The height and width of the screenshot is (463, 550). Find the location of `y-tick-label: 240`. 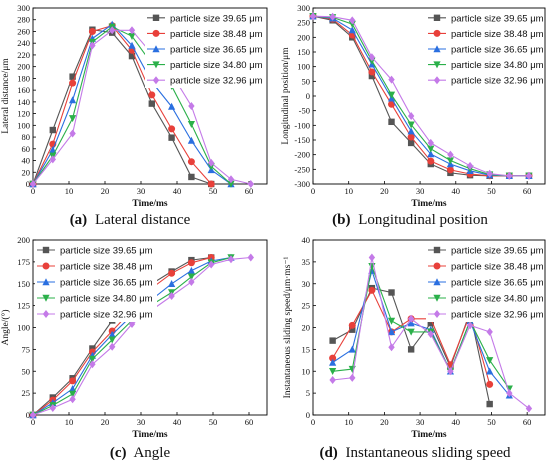

y-tick-label: 240 is located at coordinates (23, 43).